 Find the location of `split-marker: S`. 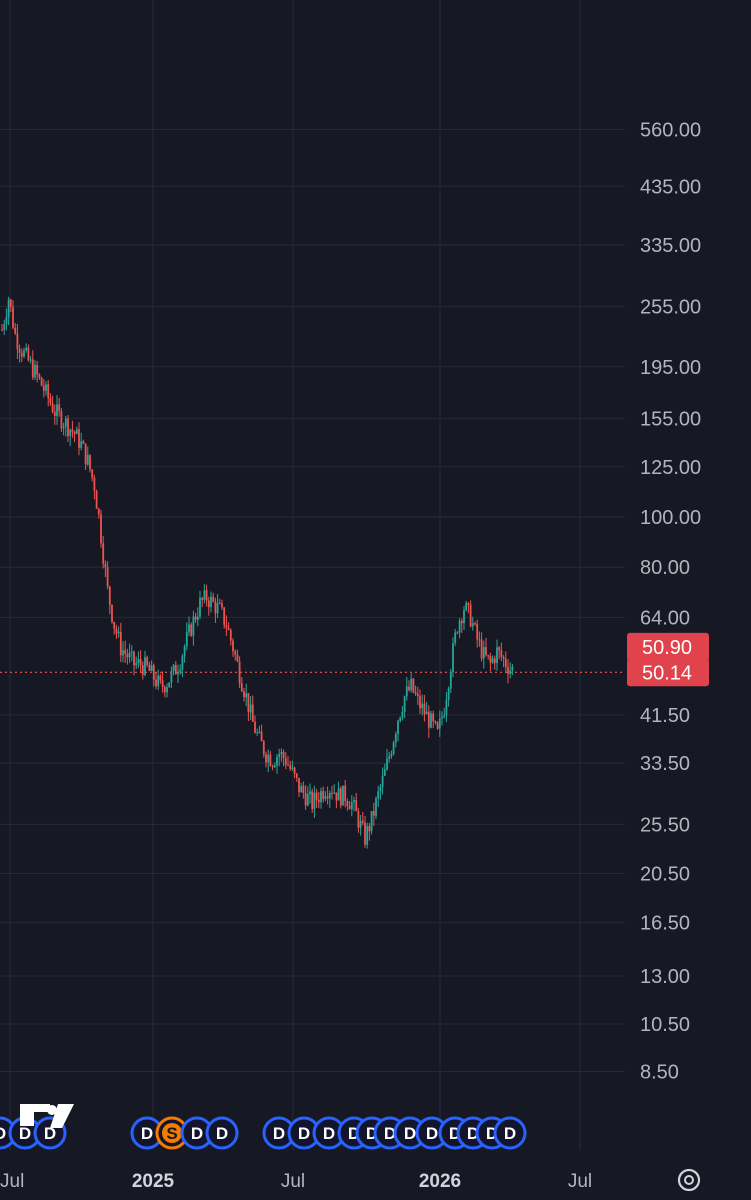

split-marker: S is located at coordinates (172, 1133).